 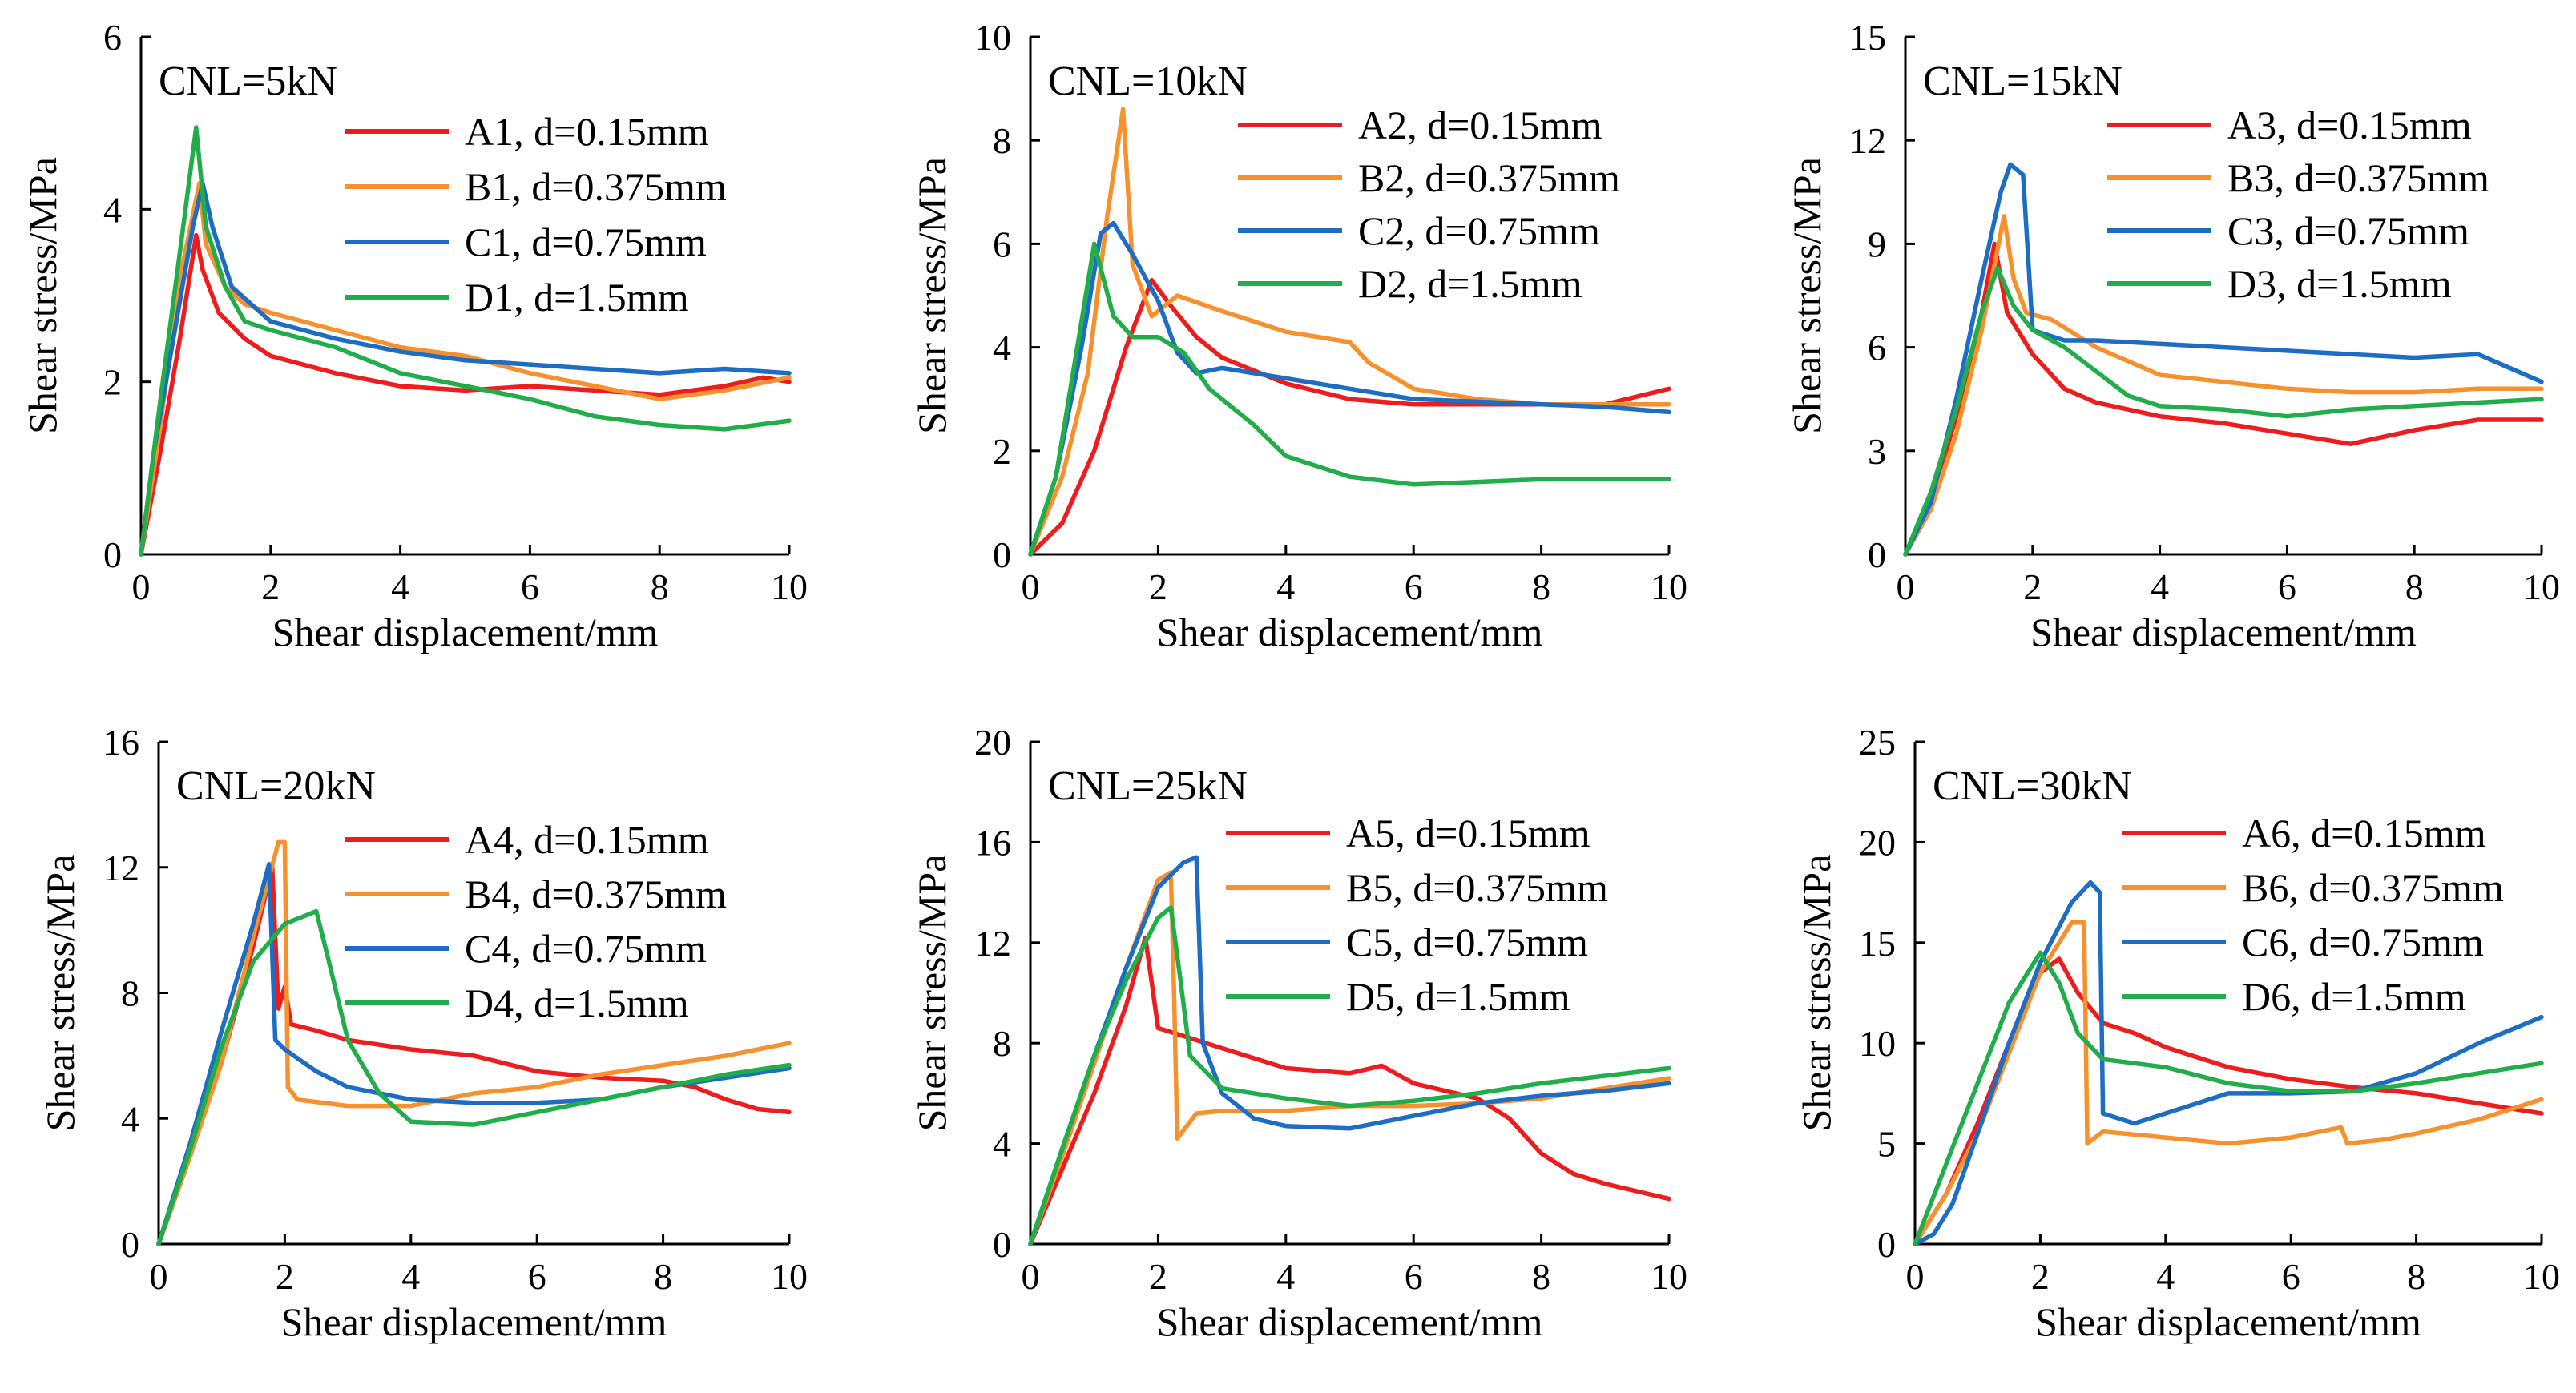 What do you see at coordinates (596, 894) in the screenshot?
I see `legend-label: B4, d=0.375mm` at bounding box center [596, 894].